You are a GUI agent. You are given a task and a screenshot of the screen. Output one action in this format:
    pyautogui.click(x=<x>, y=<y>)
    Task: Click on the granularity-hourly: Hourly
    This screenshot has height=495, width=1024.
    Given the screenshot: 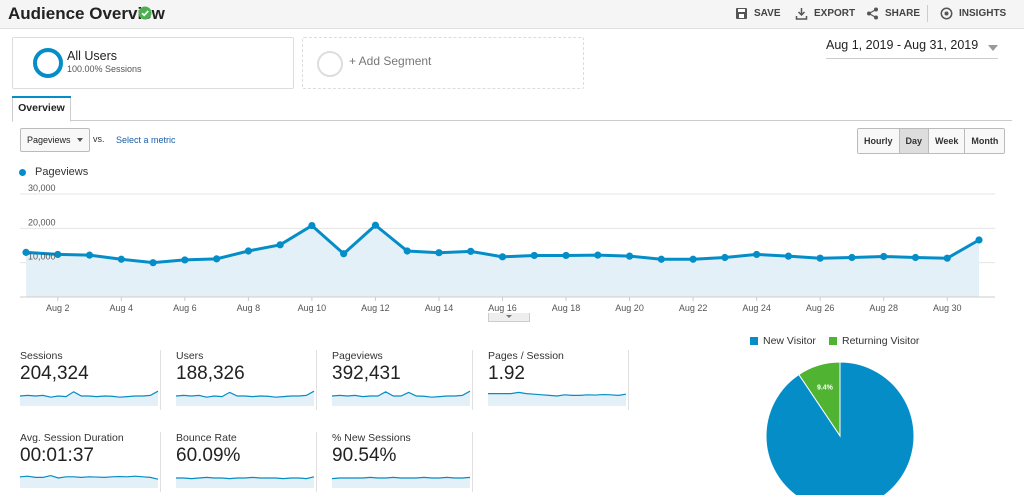 What is the action you would take?
    pyautogui.click(x=879, y=141)
    